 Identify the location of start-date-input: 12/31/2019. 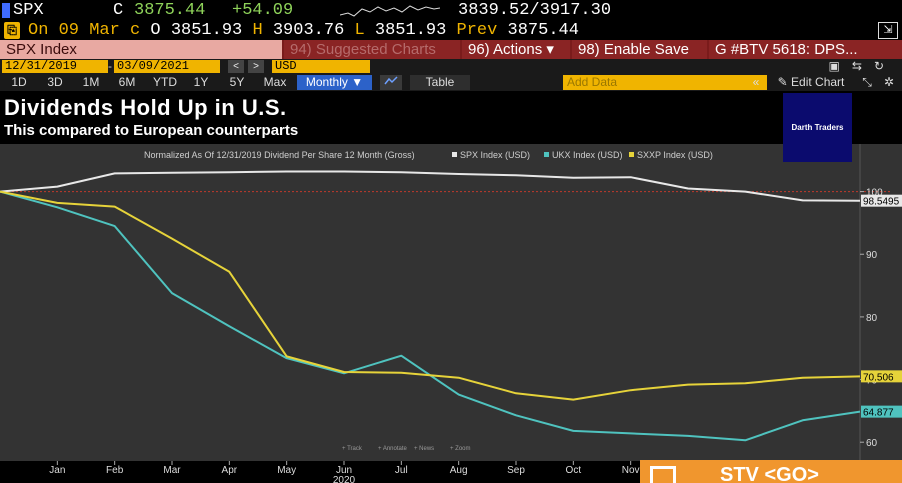
(55, 66).